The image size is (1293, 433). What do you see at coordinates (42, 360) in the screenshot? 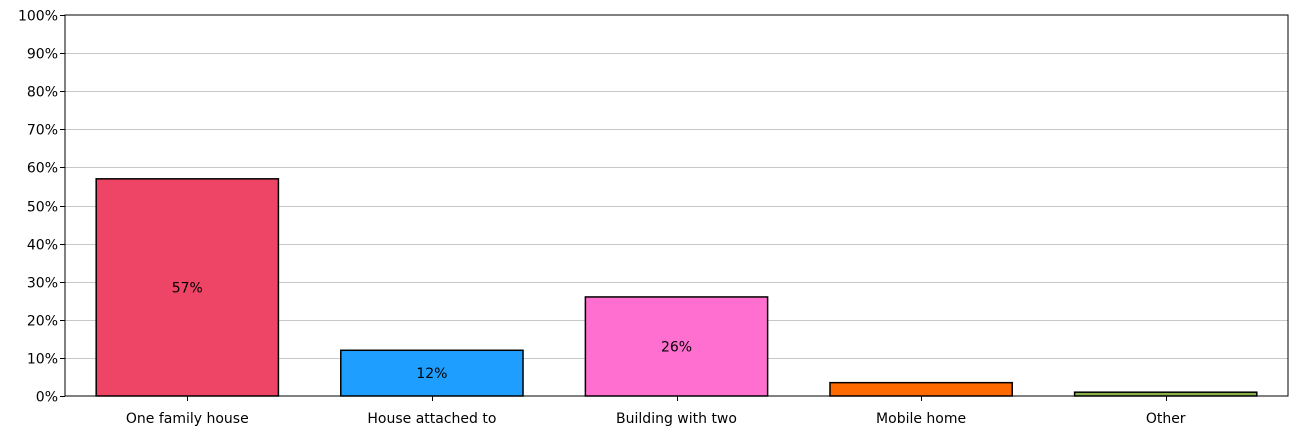
I see `y-tick-label: 10%` at bounding box center [42, 360].